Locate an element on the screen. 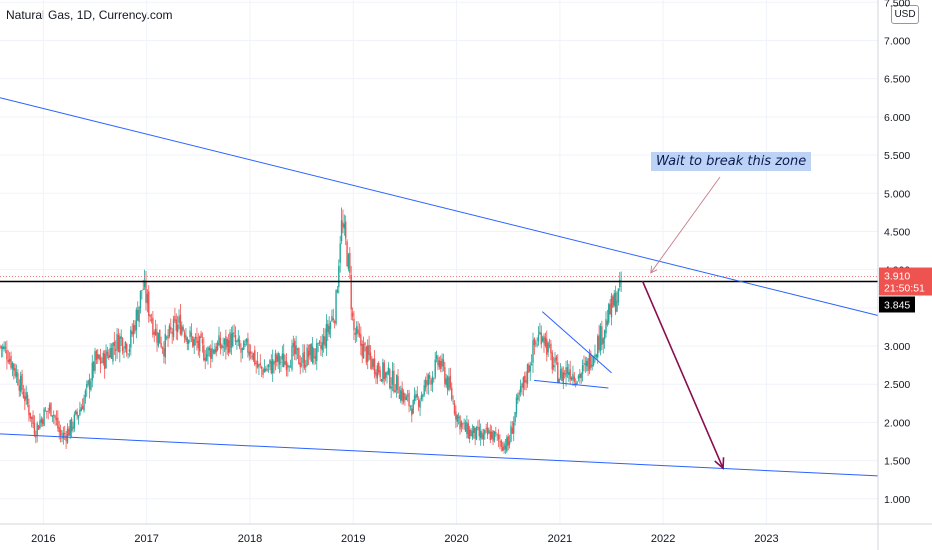 The width and height of the screenshot is (932, 550). current-price-value: 3.910 is located at coordinates (897, 277).